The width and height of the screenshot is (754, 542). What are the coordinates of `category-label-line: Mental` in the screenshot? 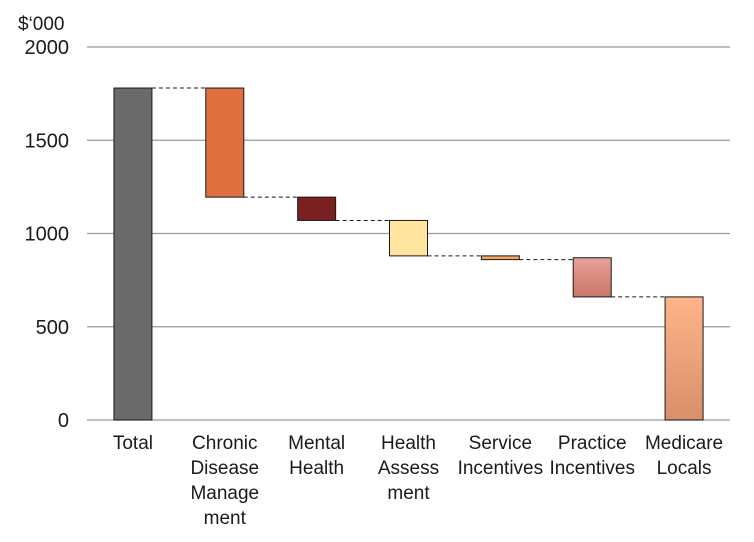 It's located at (316, 443).